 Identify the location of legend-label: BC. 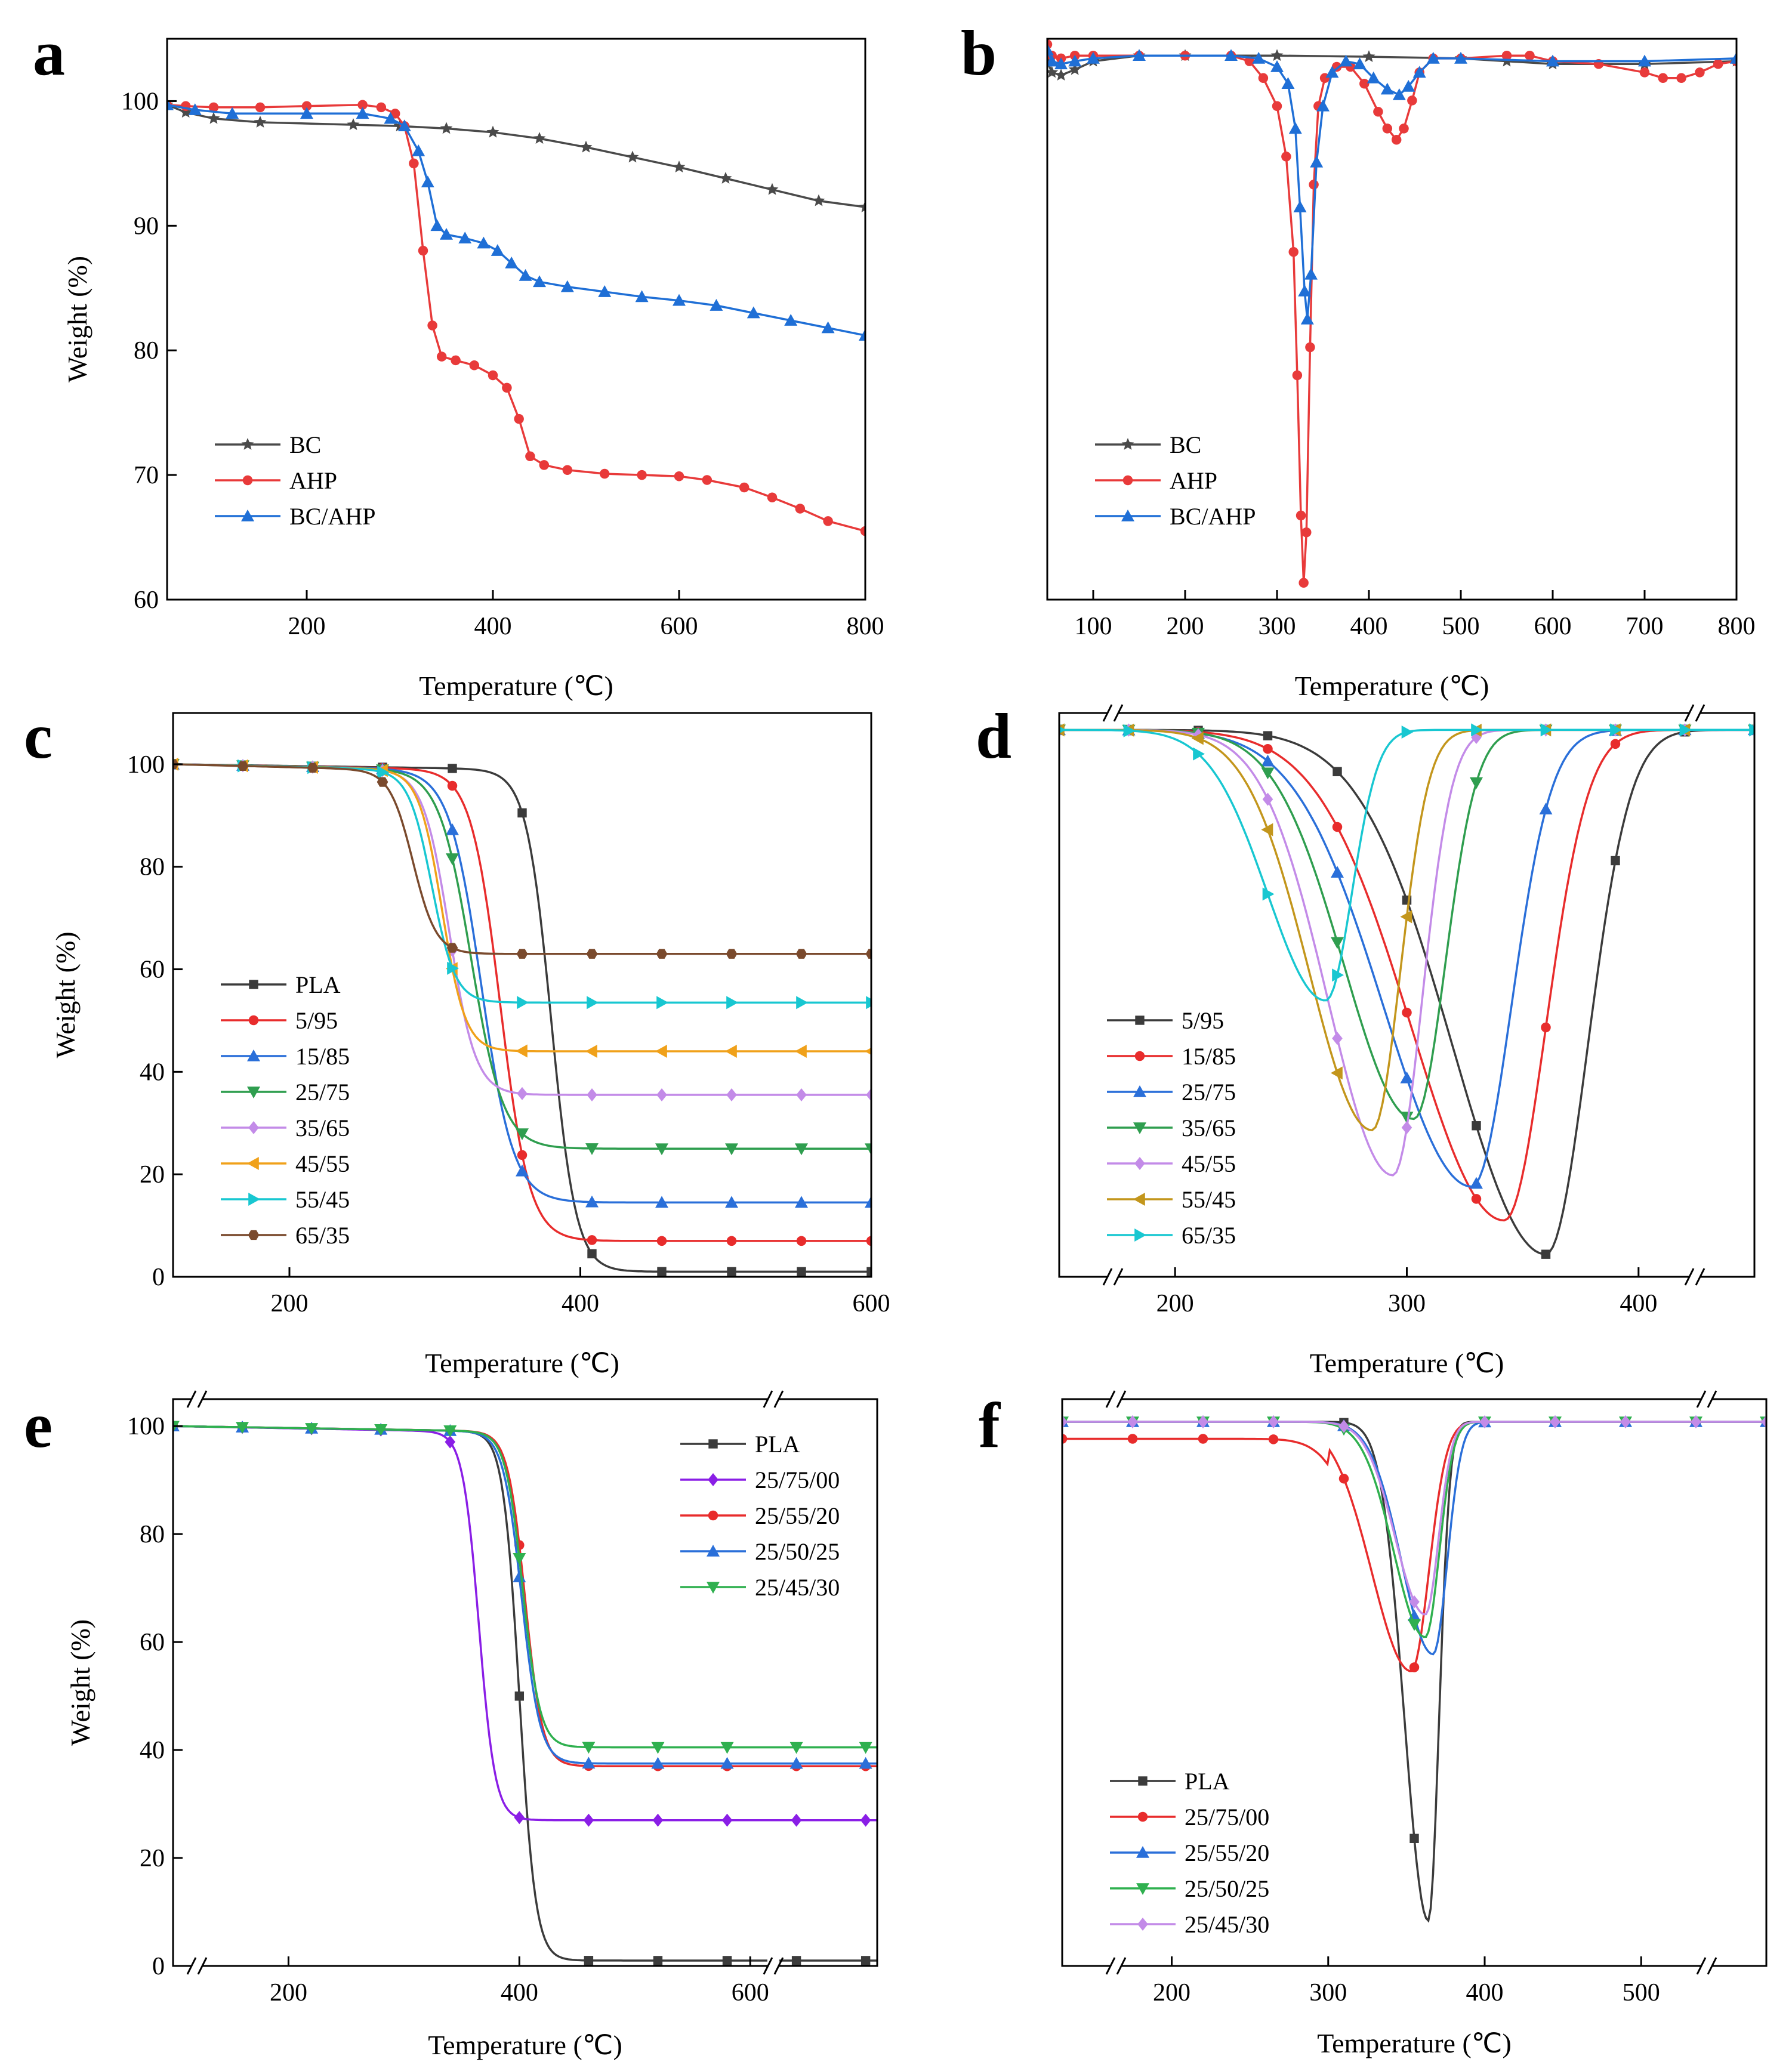
(1185, 444).